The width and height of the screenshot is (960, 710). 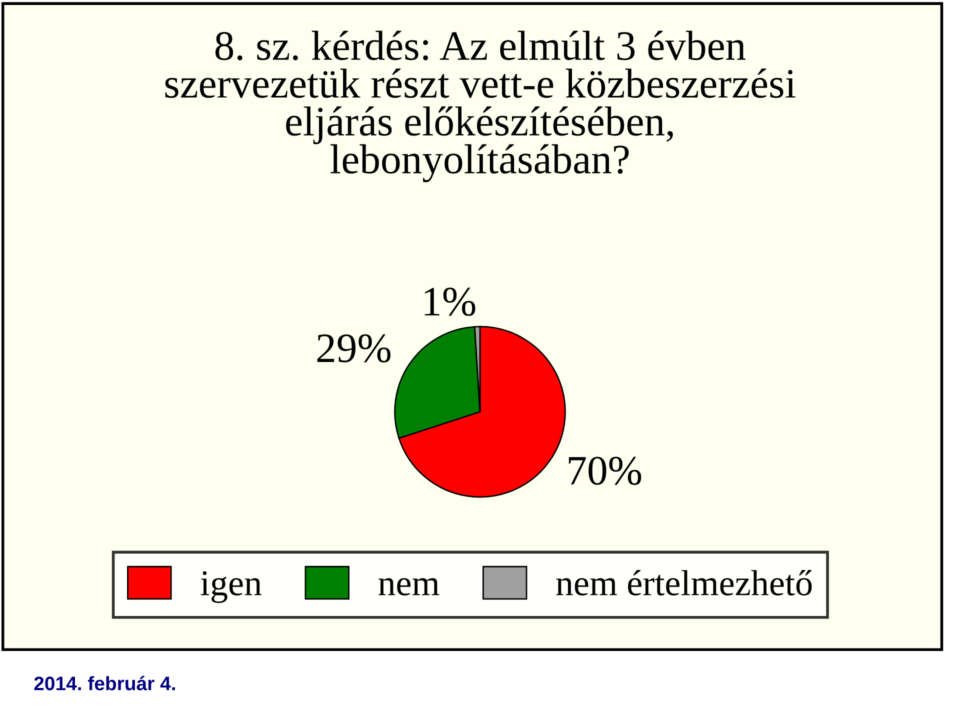 What do you see at coordinates (409, 587) in the screenshot?
I see `legend-label: nem` at bounding box center [409, 587].